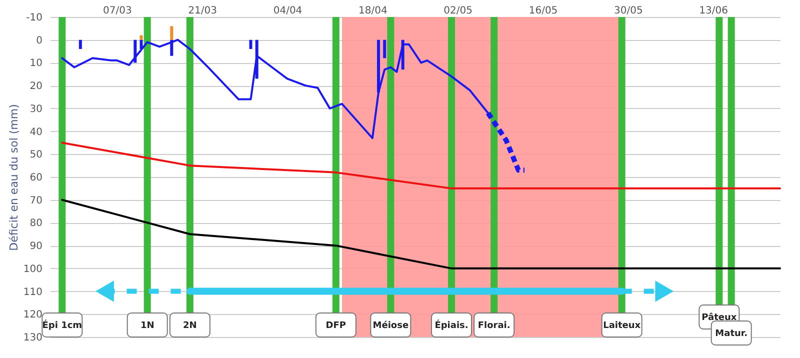 This screenshot has width=800, height=358. I want to click on x-tick-label: 13/06, so click(713, 11).